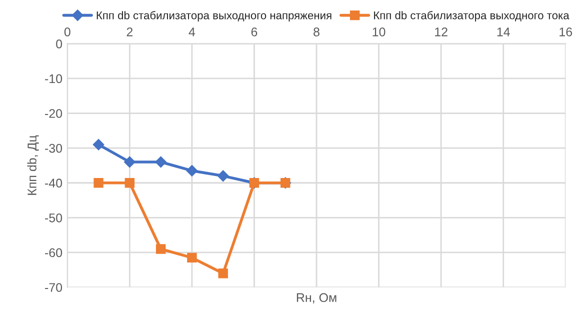 This screenshot has width=576, height=336. I want to click on y-tick-label: -70, so click(53, 287).